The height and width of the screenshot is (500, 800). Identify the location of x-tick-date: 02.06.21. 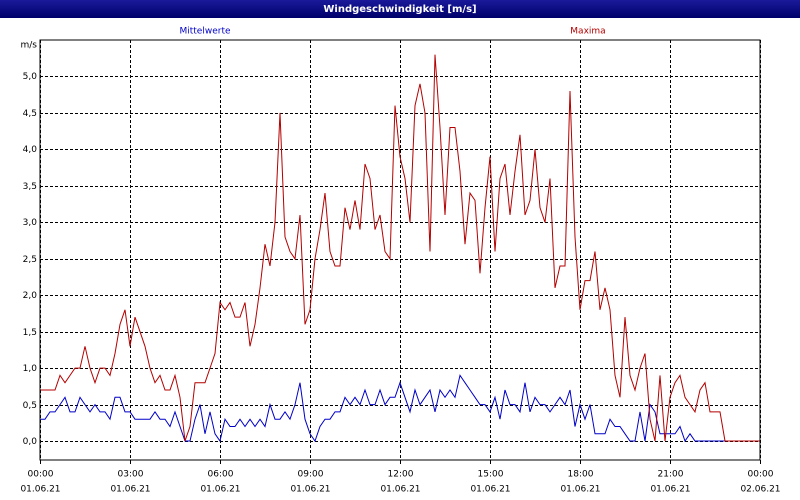
(760, 490).